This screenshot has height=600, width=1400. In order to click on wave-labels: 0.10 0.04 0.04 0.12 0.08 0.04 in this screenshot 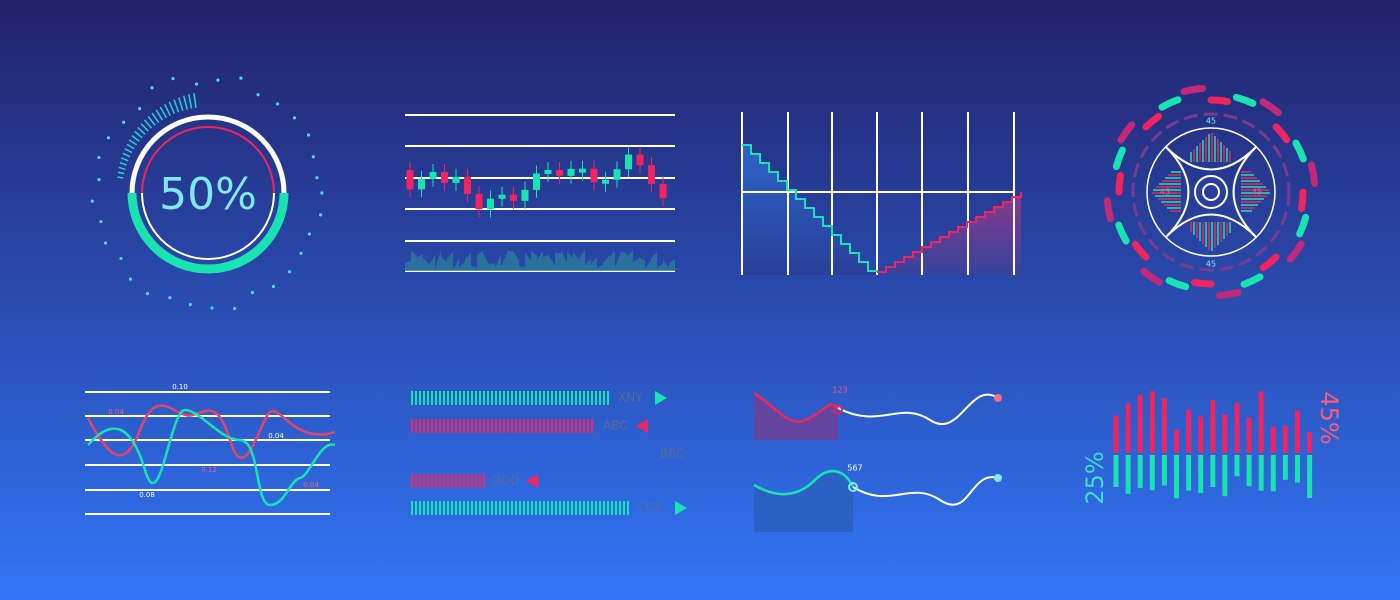, I will do `click(213, 441)`.